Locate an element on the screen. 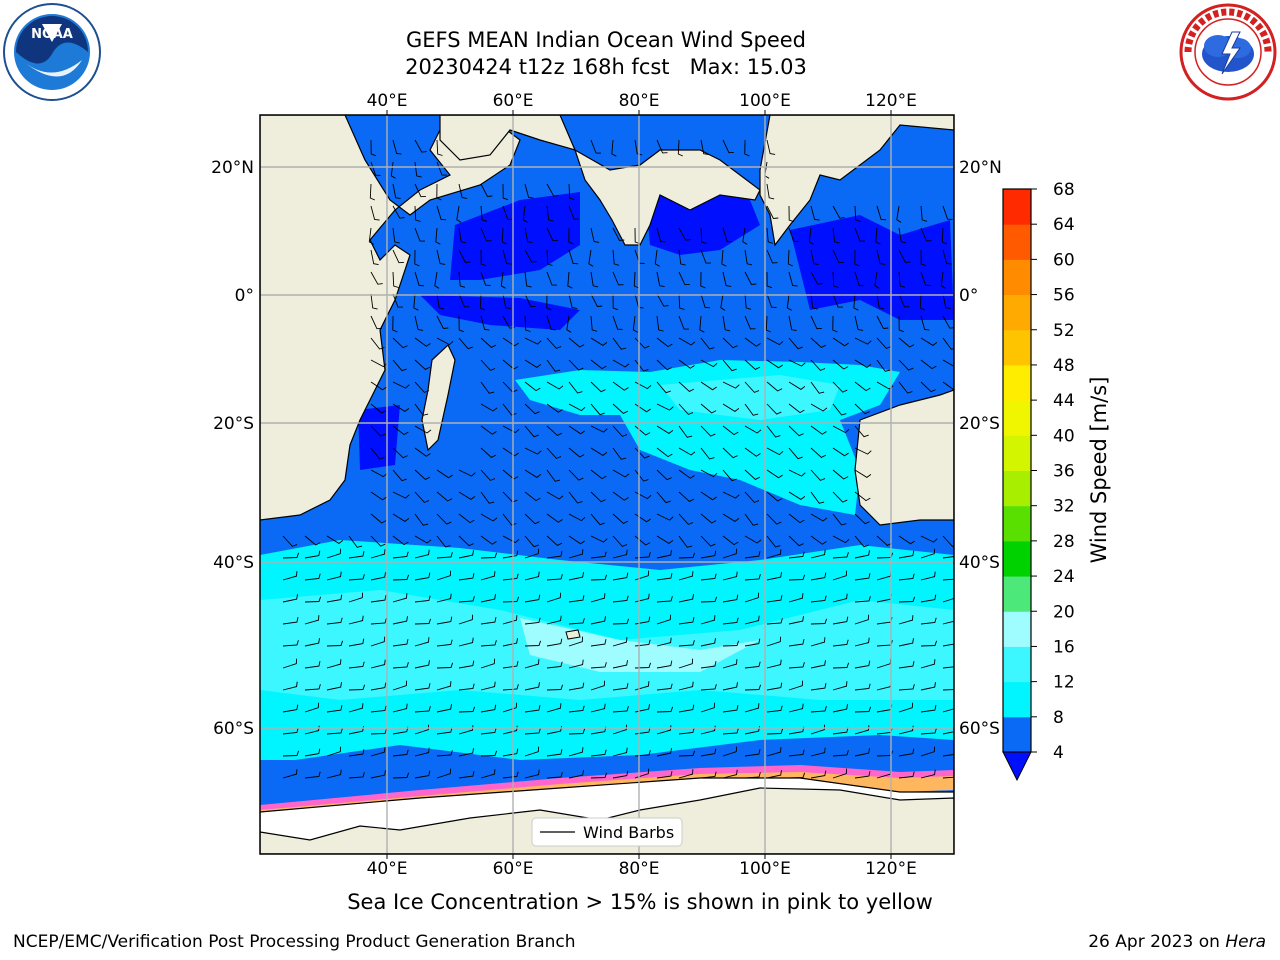 This screenshot has width=1280, height=960. wind-barb-legend: Wind Barbs is located at coordinates (607, 832).